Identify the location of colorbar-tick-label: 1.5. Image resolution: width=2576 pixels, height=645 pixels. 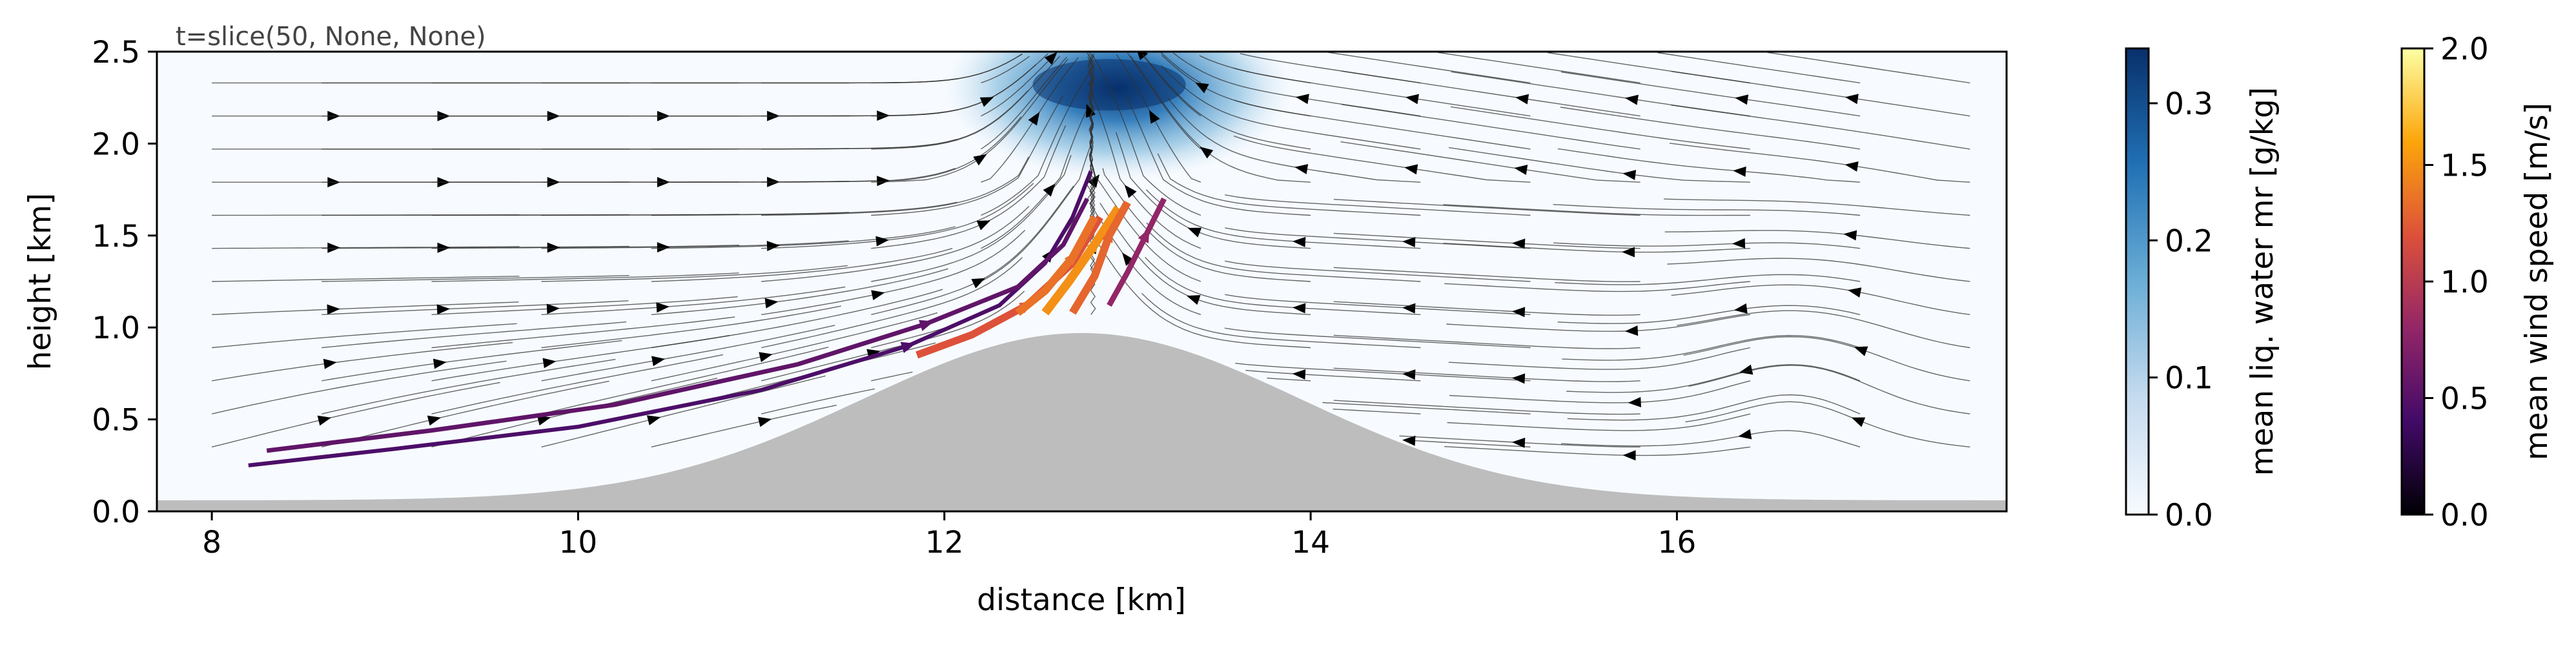
(2464, 166).